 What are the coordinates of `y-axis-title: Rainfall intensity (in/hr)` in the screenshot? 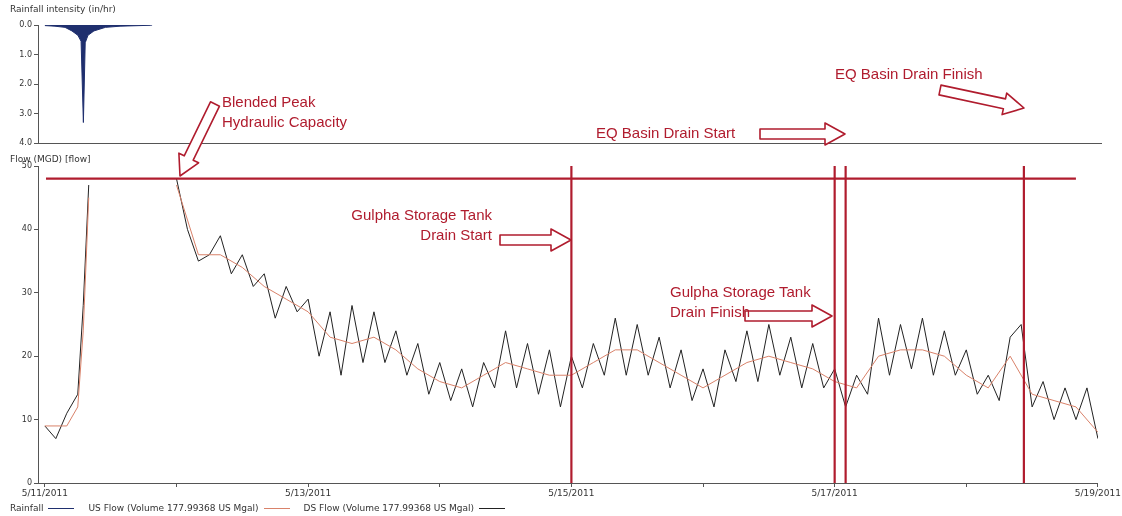 It's located at (63, 9).